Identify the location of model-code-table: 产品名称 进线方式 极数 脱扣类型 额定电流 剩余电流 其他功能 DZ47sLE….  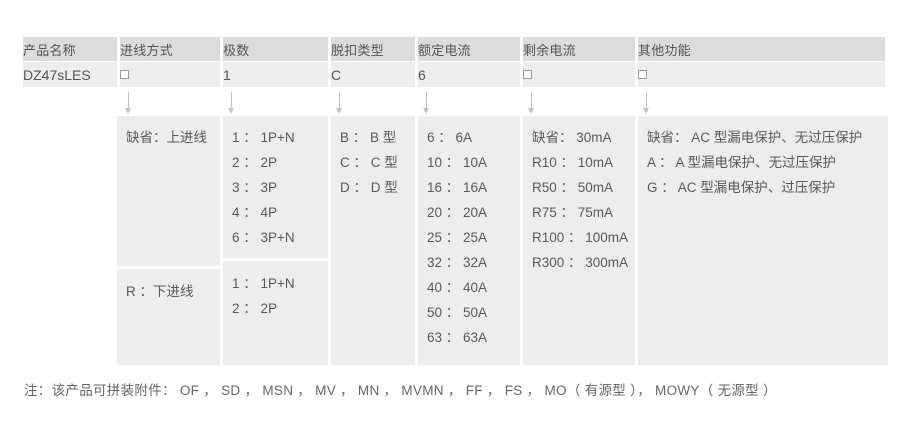
(454, 62).